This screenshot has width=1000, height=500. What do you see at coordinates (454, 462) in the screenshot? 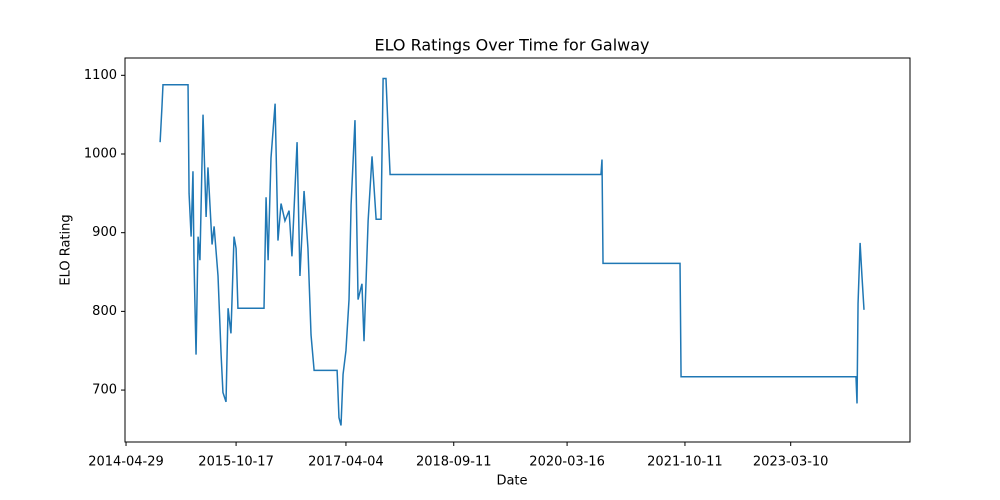
I see `x-tick-label: 2018-09-11` at bounding box center [454, 462].